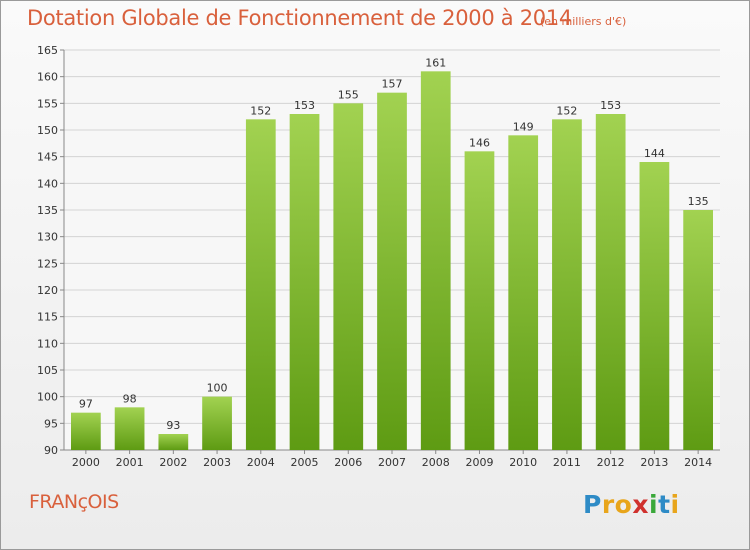 The height and width of the screenshot is (550, 750). Describe the element at coordinates (47, 237) in the screenshot. I see `y-tick-label: 130` at that location.